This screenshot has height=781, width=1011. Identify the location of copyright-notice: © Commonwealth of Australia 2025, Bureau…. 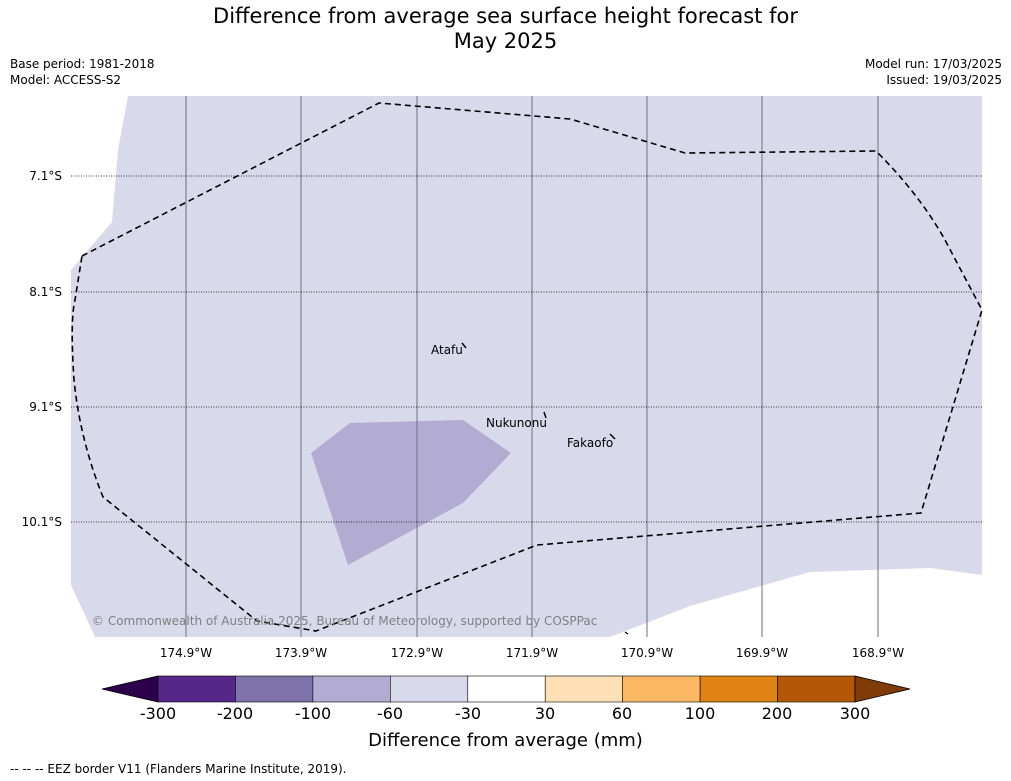
(345, 621).